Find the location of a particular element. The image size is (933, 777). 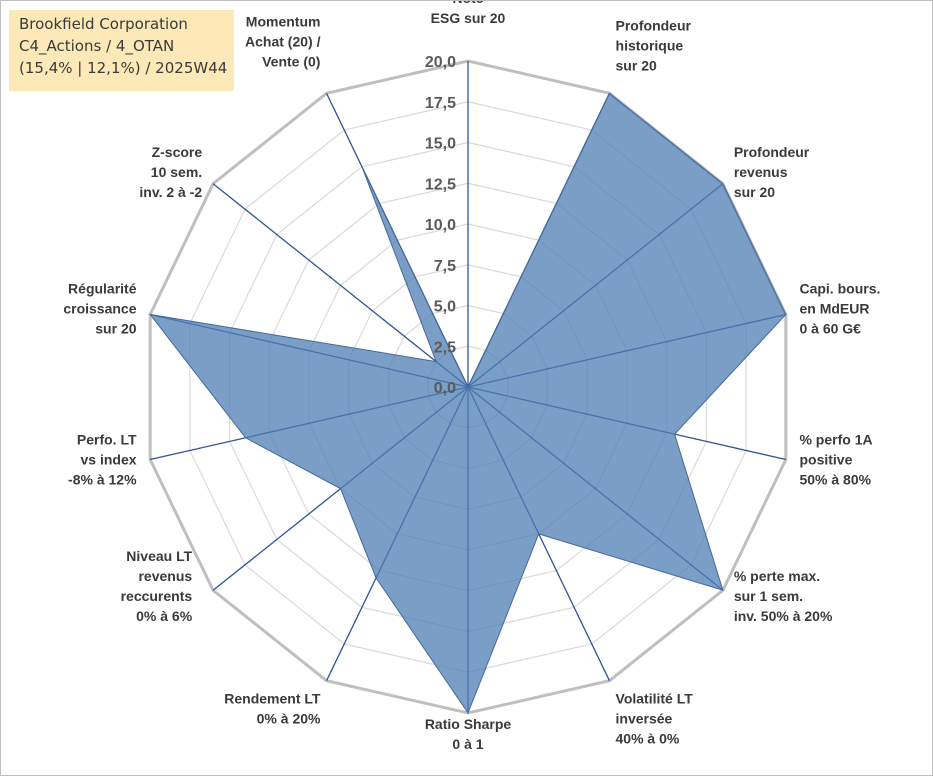

axis-label-9-line-3: 0% à 6% is located at coordinates (164, 616).